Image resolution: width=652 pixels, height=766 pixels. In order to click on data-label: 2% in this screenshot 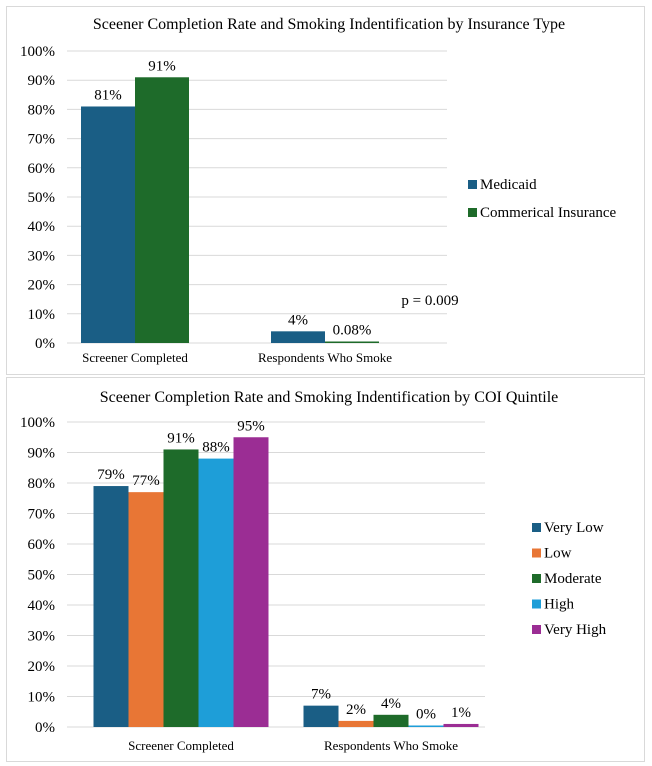, I will do `click(356, 710)`.